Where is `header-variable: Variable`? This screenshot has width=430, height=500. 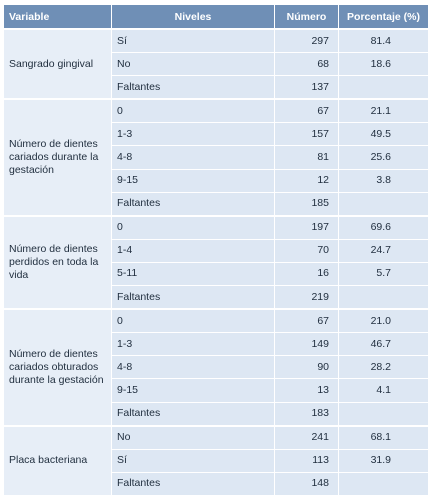 header-variable: Variable is located at coordinates (57, 17).